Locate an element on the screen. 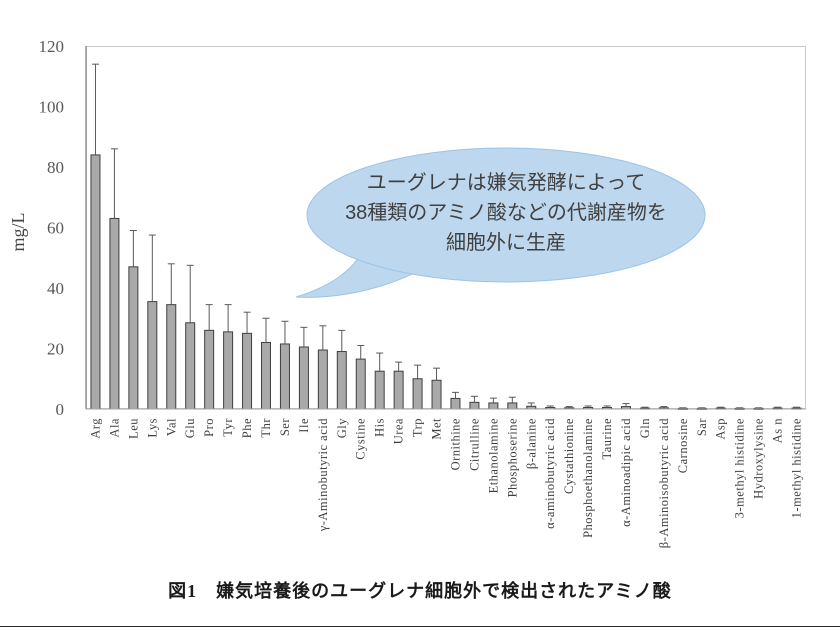 The image size is (840, 630). y-tick-label: 20 is located at coordinates (55, 349).